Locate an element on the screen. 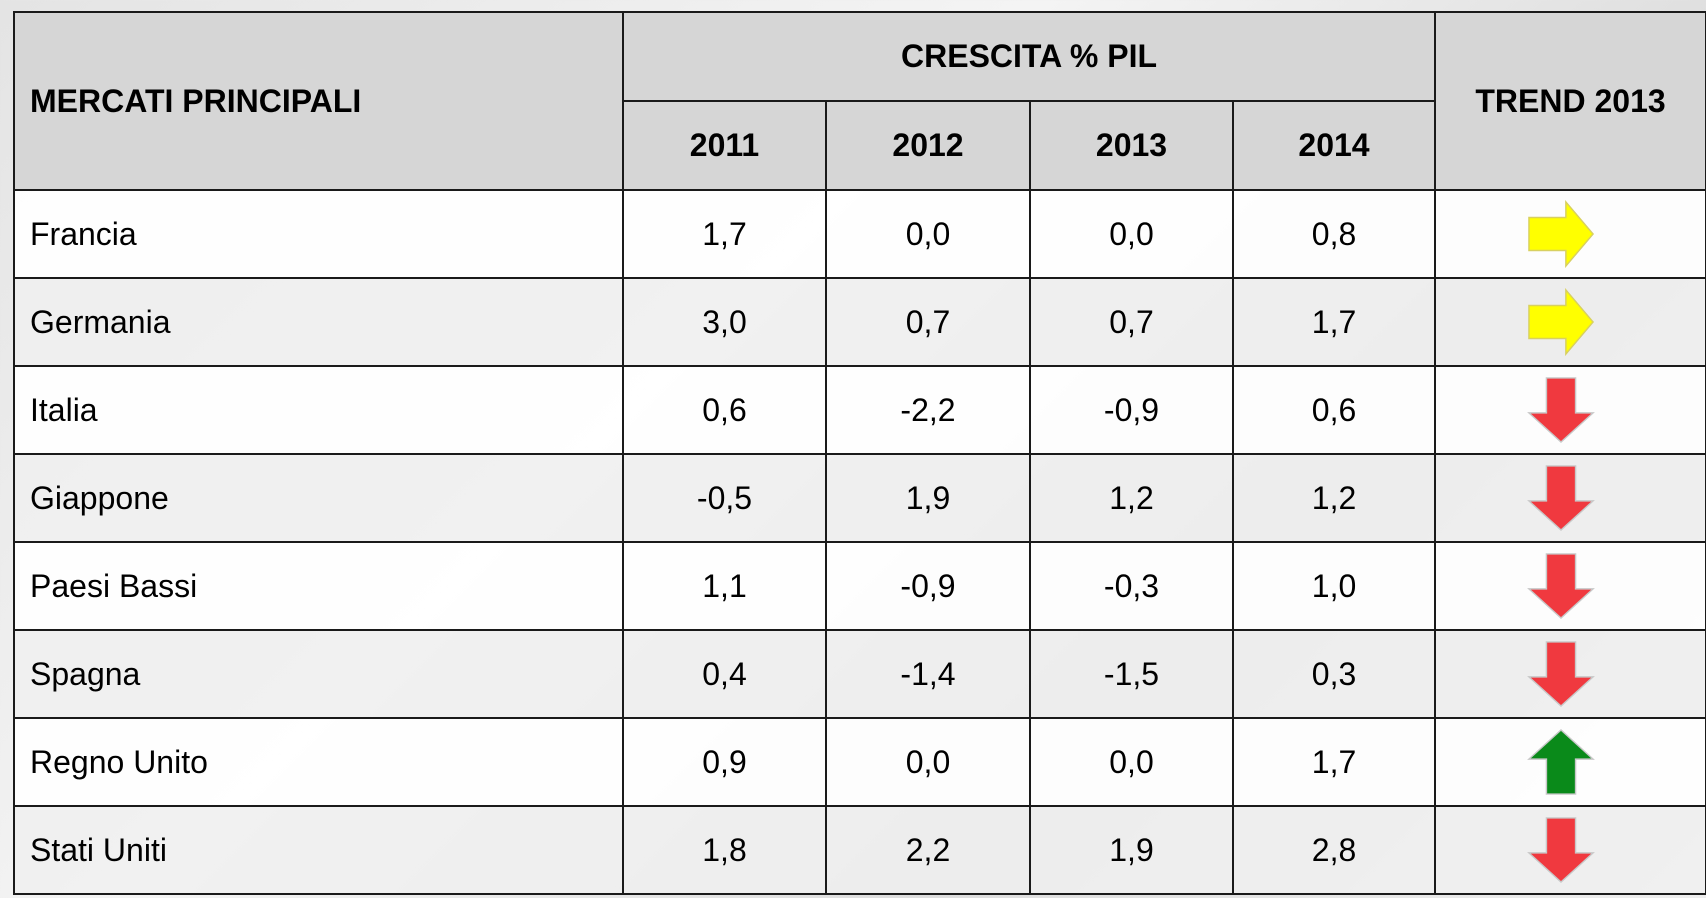  year-header: 2012 is located at coordinates (928, 145).